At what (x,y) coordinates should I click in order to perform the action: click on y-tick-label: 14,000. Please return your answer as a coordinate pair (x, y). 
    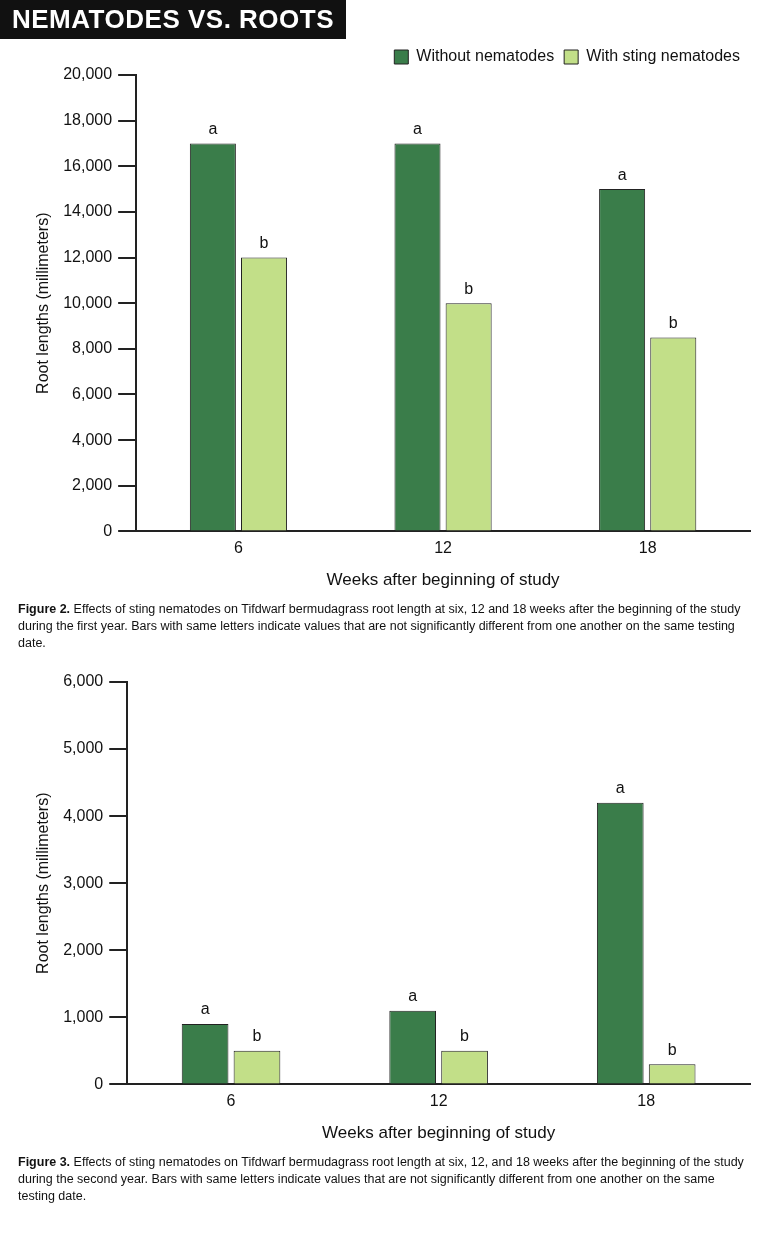
    Looking at the image, I should click on (88, 211).